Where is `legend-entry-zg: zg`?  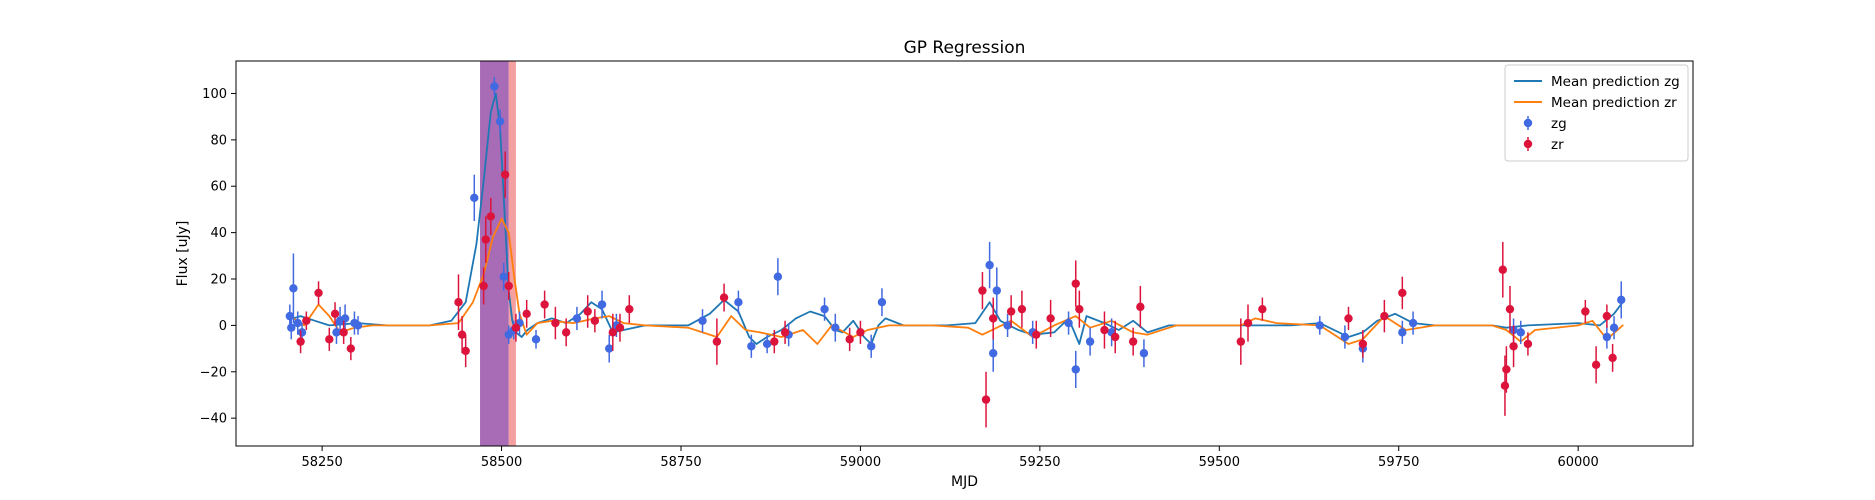 legend-entry-zg: zg is located at coordinates (1545, 124).